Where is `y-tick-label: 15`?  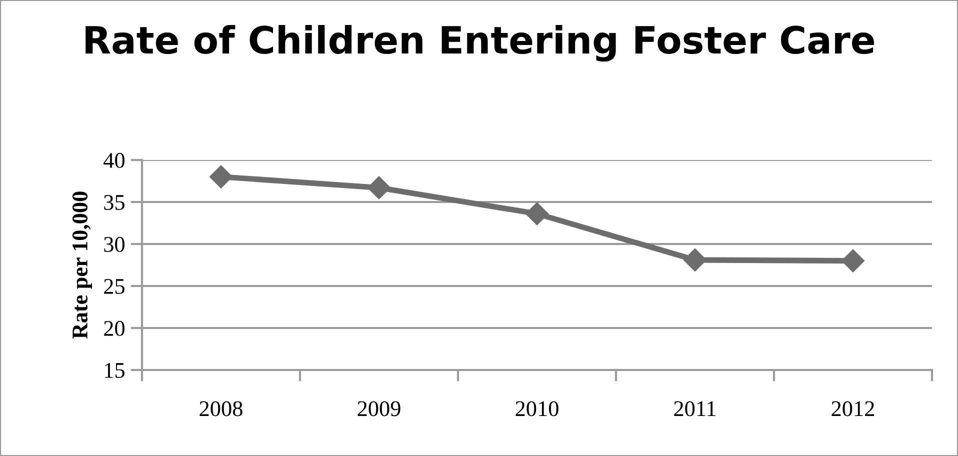 y-tick-label: 15 is located at coordinates (114, 370).